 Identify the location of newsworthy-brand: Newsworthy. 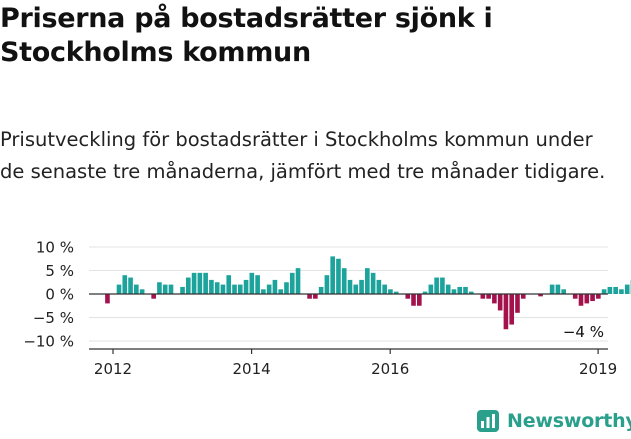
(553, 421).